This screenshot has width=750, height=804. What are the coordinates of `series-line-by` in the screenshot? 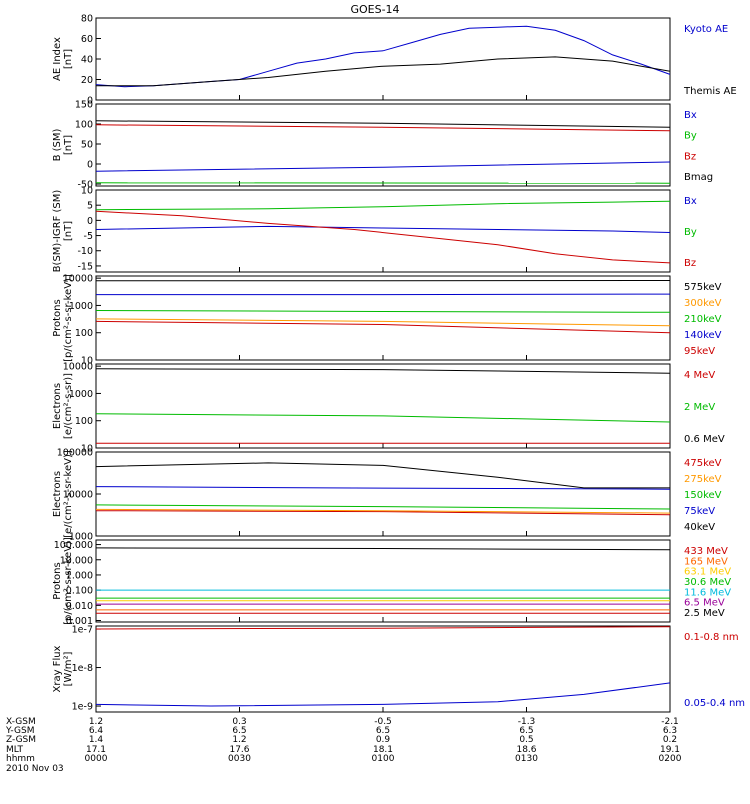 It's located at (383, 205).